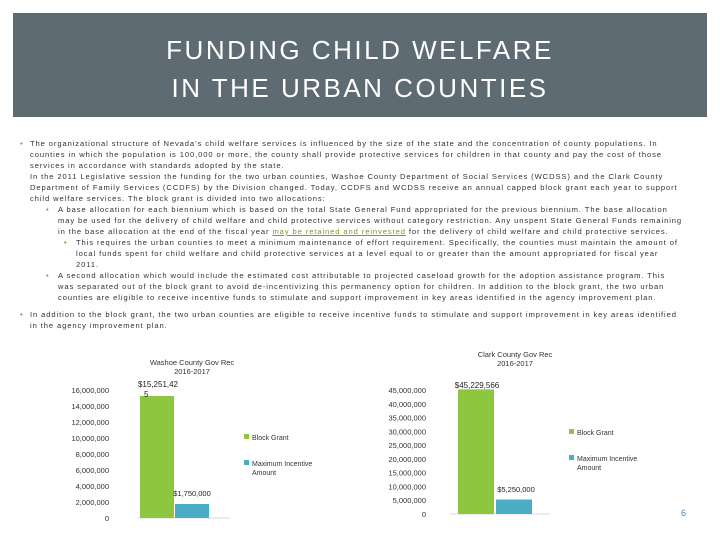 The width and height of the screenshot is (720, 540). Describe the element at coordinates (246, 462) in the screenshot. I see `washoe-legend-swatch-incentive` at that location.